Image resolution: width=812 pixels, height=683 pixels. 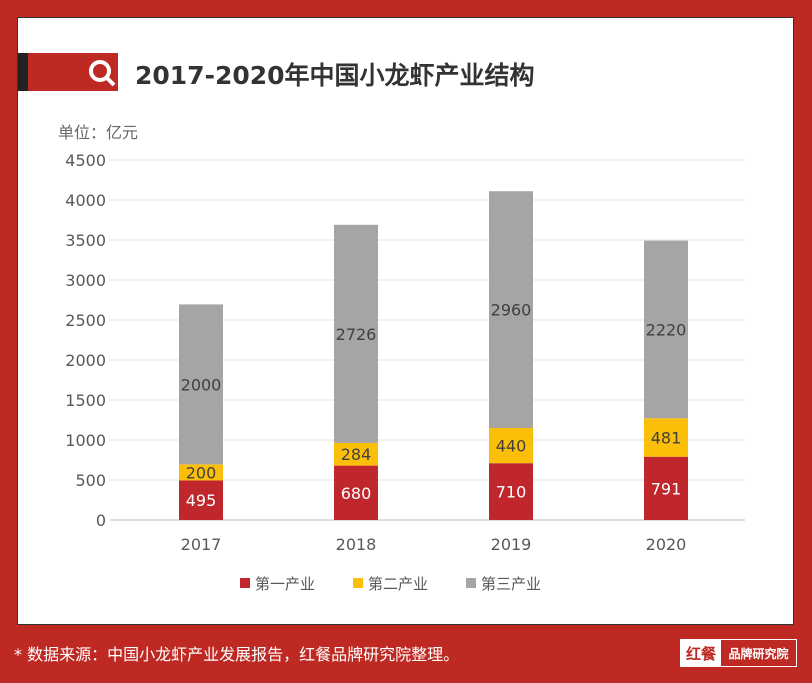 I want to click on logo-text: 品牌研究院, so click(x=758, y=653).